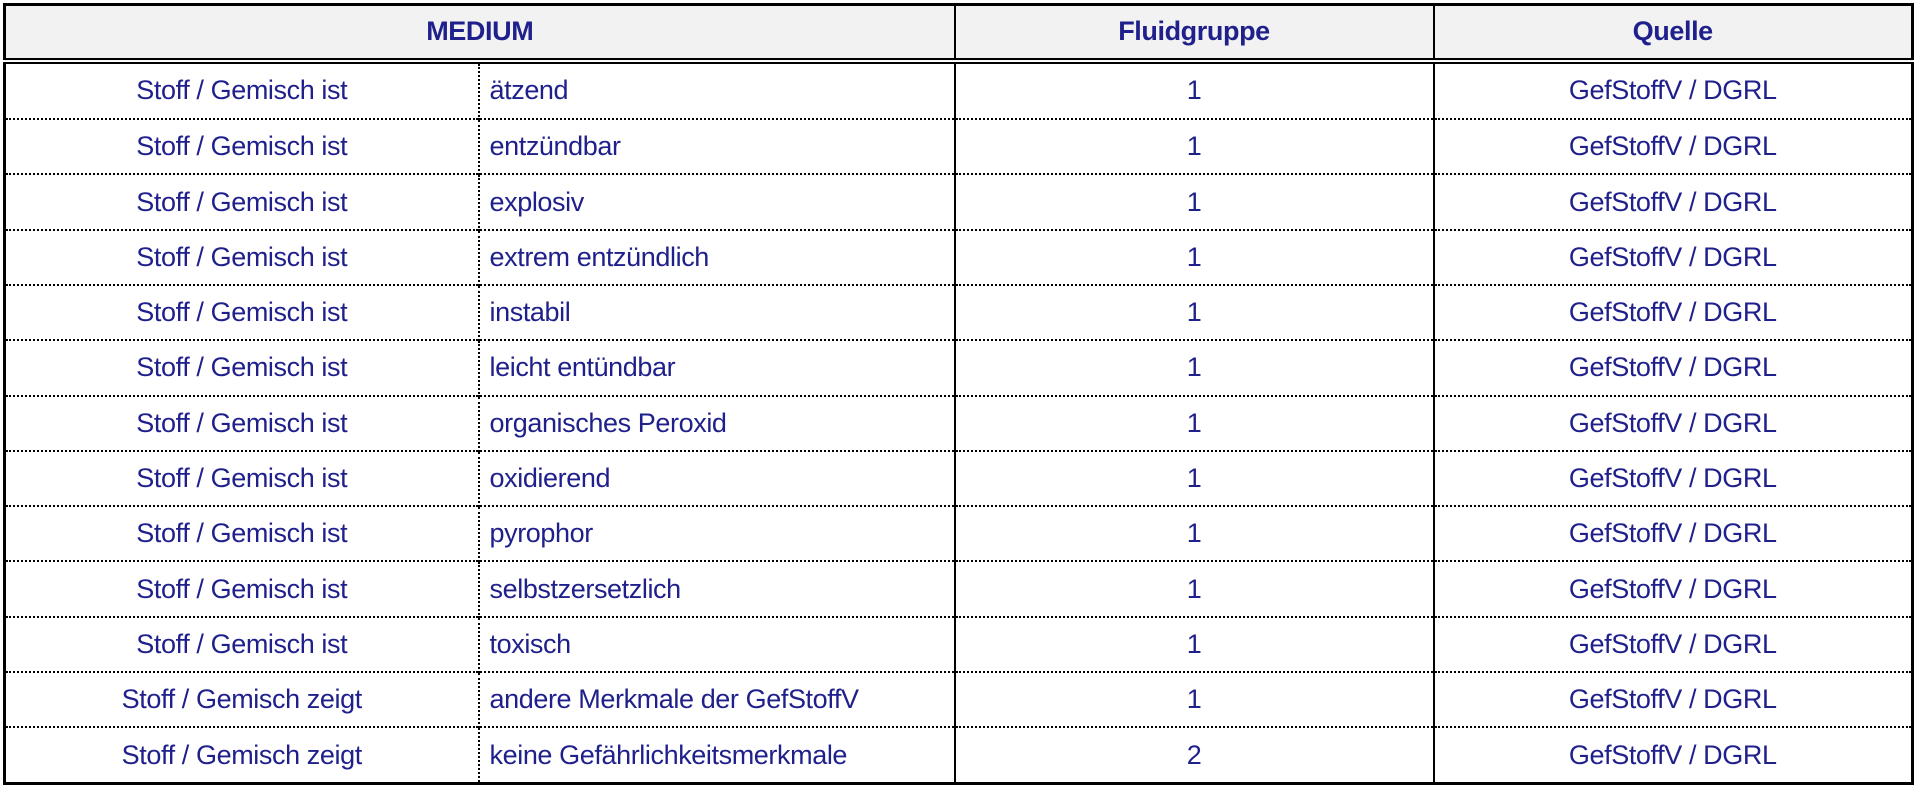 The height and width of the screenshot is (792, 1920). Describe the element at coordinates (1672, 34) in the screenshot. I see `header-quelle: Quelle` at that location.